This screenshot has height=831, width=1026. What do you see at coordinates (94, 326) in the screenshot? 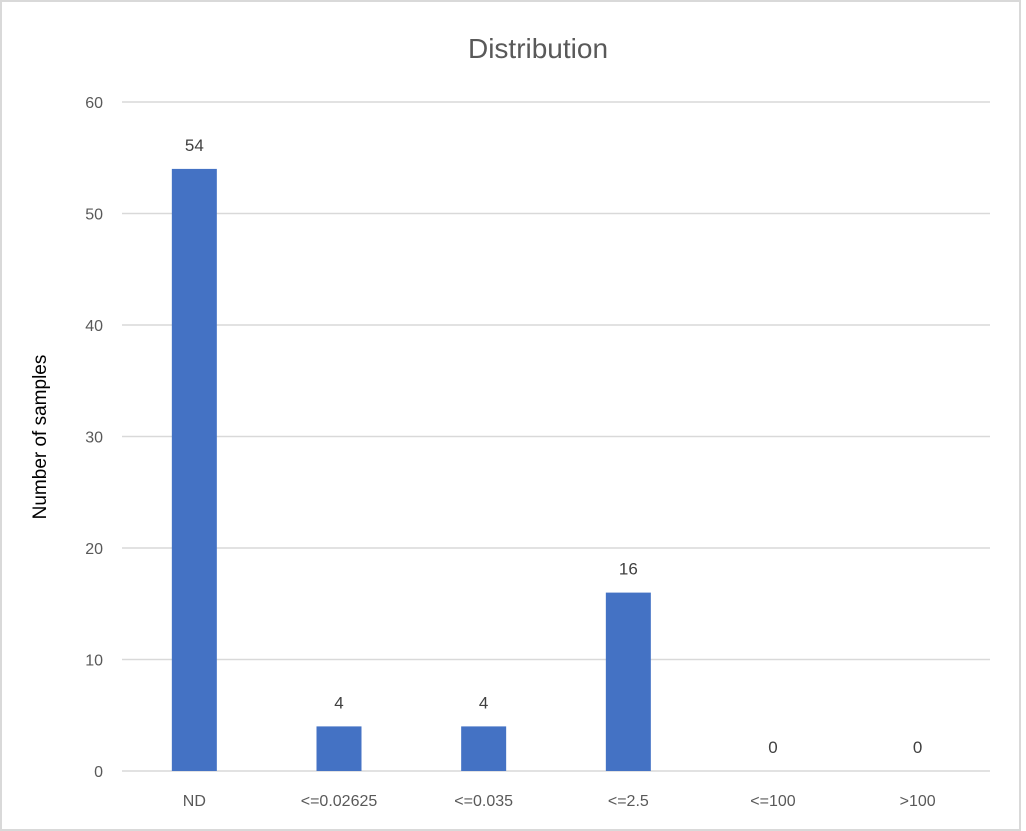
I see `y-tick-label: 40` at bounding box center [94, 326].